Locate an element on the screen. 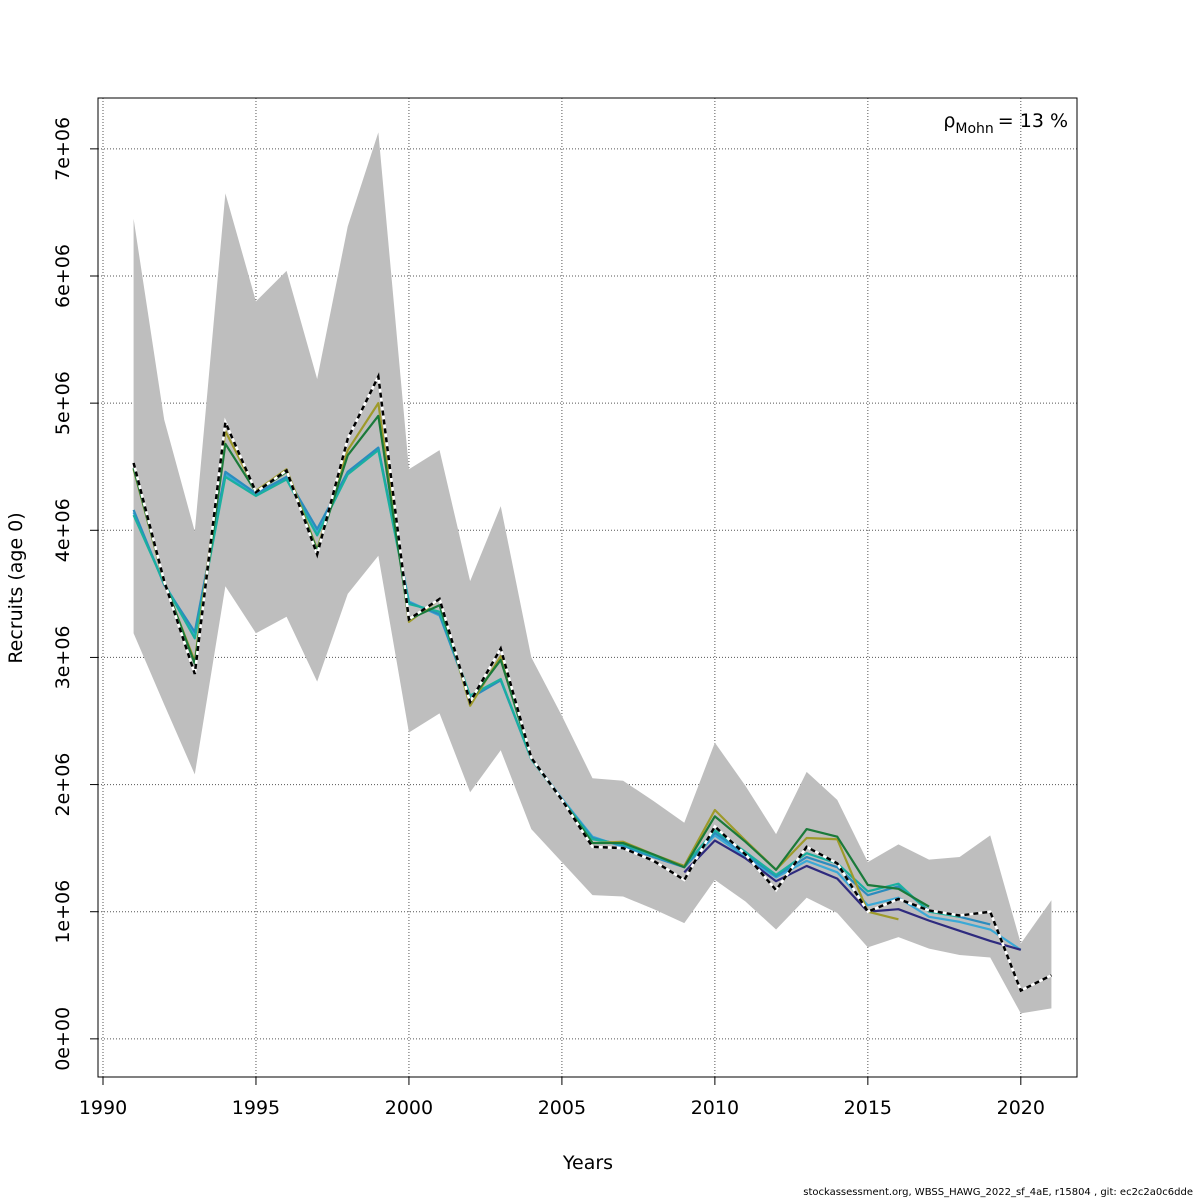 The height and width of the screenshot is (1200, 1200). x-tick-label-1990: 1990 is located at coordinates (103, 1108).